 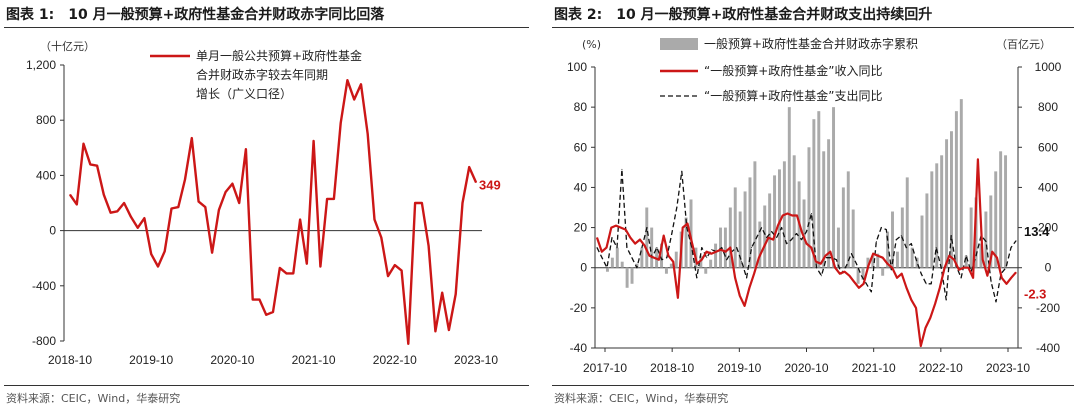 What do you see at coordinates (44, 341) in the screenshot?
I see `left-y-tick-label: -800` at bounding box center [44, 341].